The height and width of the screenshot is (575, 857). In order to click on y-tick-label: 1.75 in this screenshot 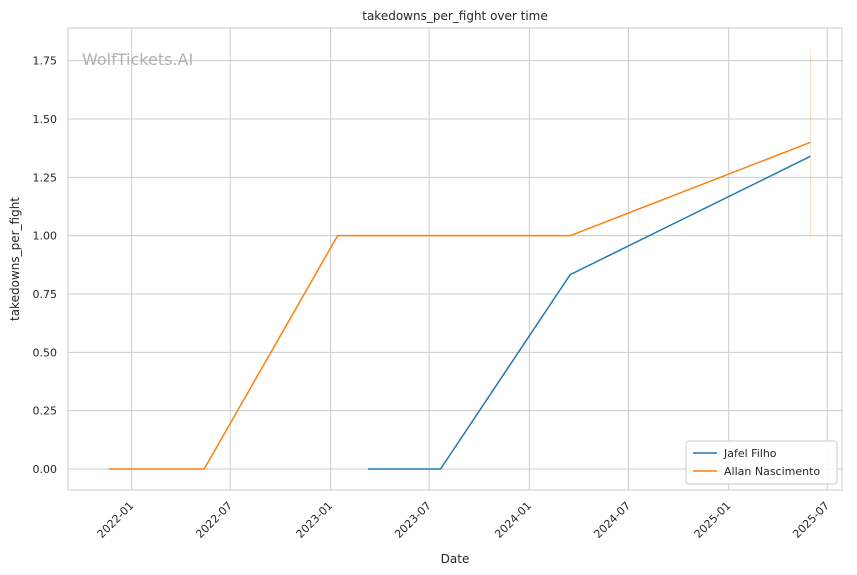, I will do `click(45, 61)`.